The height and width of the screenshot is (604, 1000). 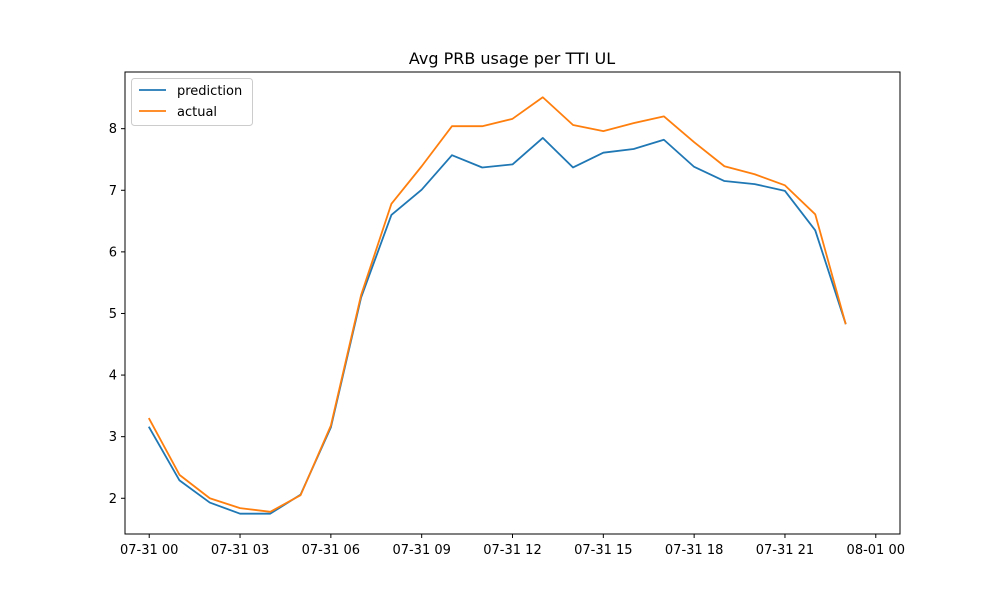 What do you see at coordinates (331, 550) in the screenshot?
I see `x-tick-label: 07-31 06` at bounding box center [331, 550].